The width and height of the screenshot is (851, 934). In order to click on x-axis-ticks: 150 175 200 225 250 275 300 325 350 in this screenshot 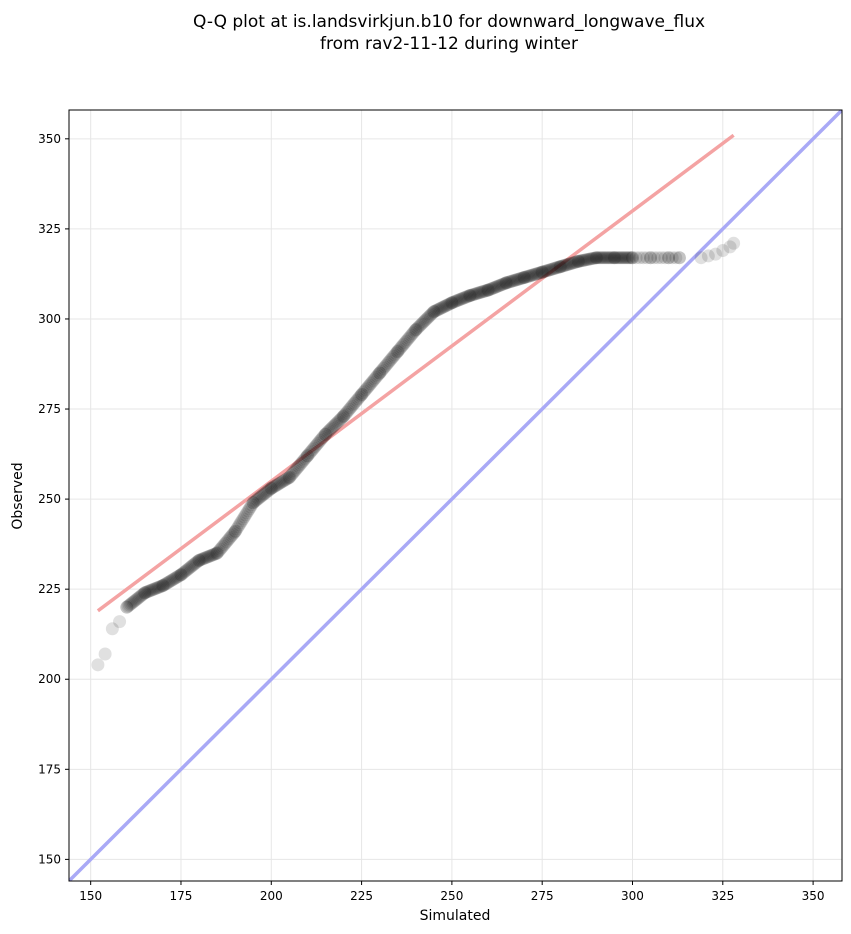, I will do `click(452, 892)`.